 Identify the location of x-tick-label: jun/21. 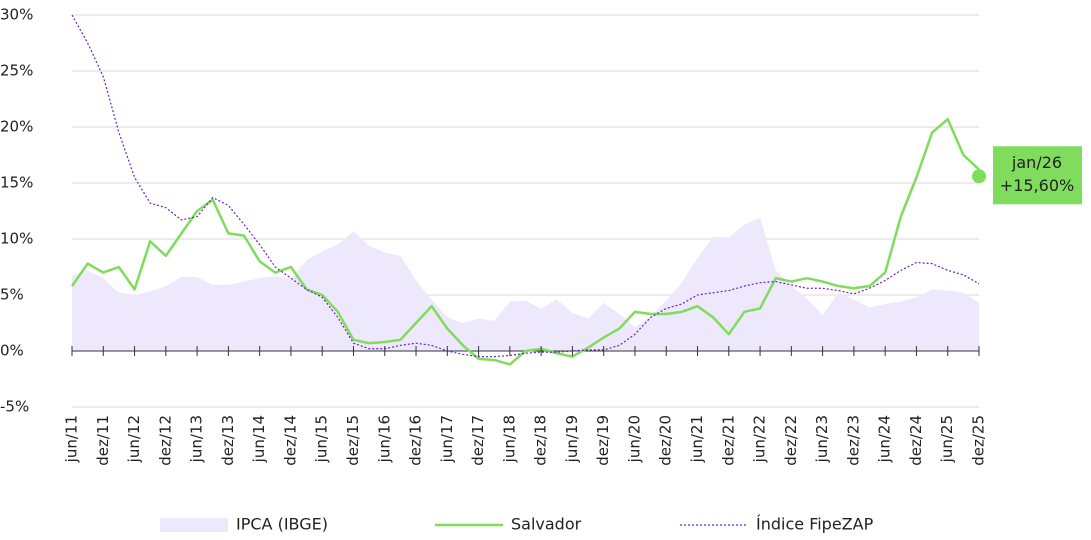
(697, 439).